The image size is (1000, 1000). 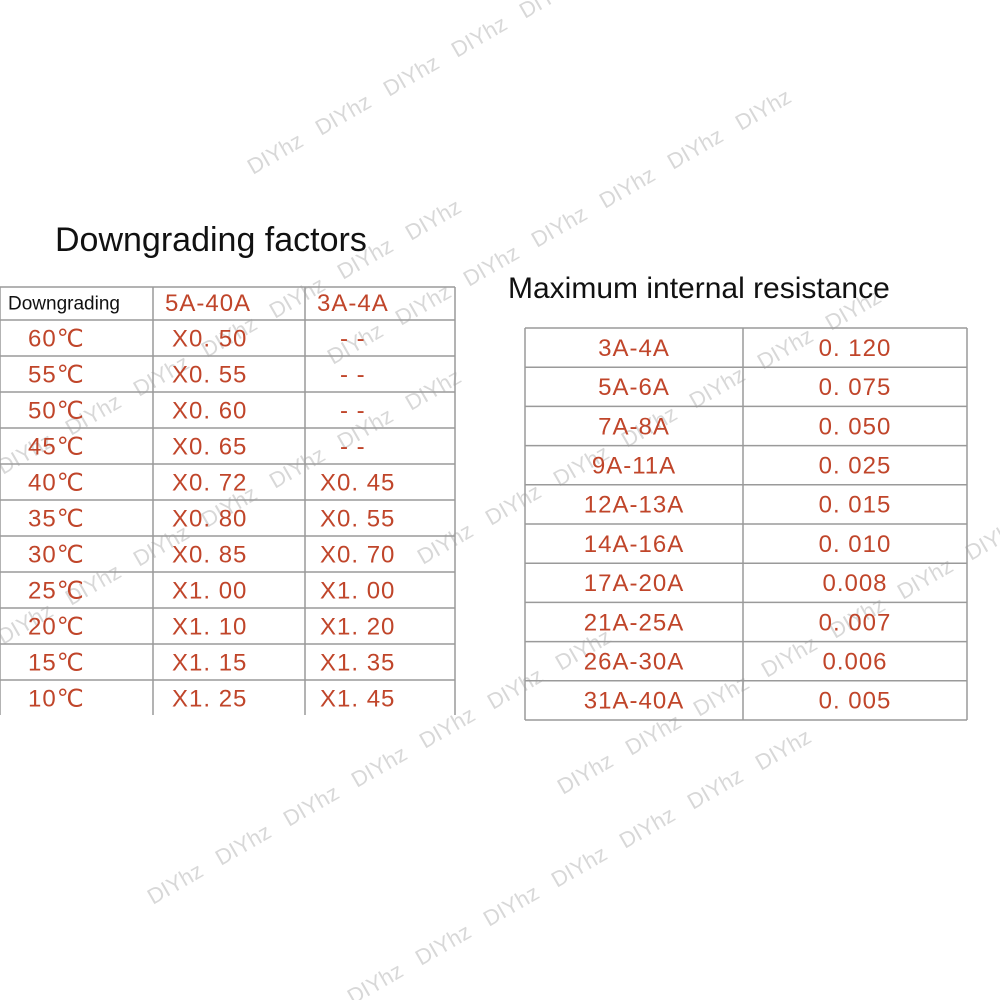 I want to click on table-cell: 40℃, so click(x=56, y=482).